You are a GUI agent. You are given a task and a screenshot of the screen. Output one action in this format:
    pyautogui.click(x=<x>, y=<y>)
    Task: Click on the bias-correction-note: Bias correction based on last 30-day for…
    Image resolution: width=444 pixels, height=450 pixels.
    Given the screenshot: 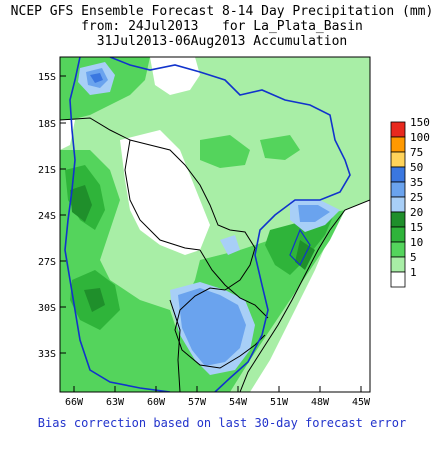 What is the action you would take?
    pyautogui.click(x=222, y=423)
    